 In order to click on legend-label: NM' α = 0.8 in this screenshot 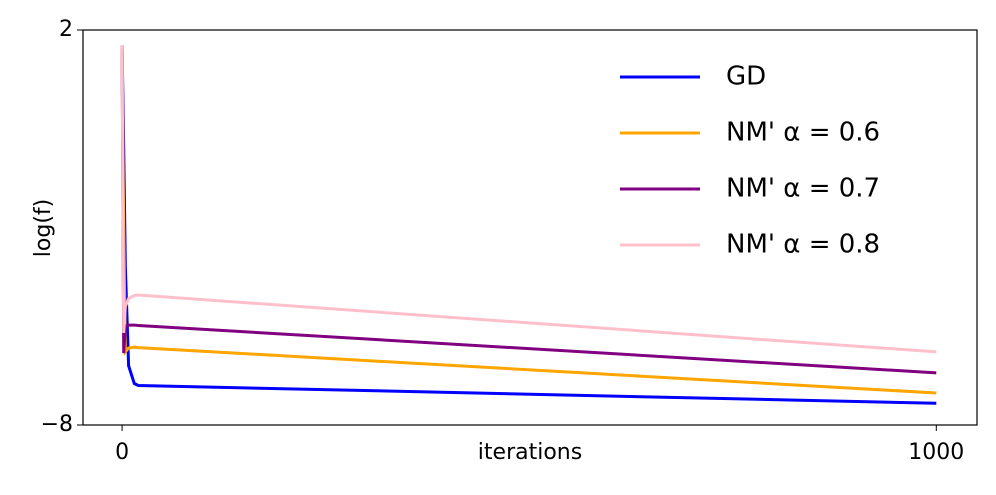, I will do `click(803, 245)`.